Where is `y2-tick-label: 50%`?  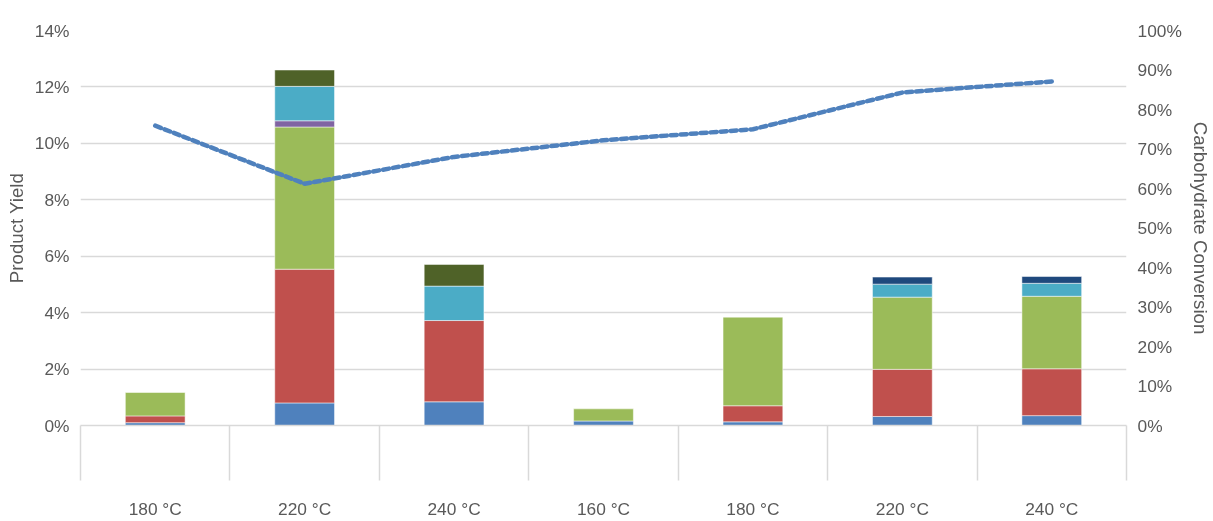 y2-tick-label: 50% is located at coordinates (1155, 228).